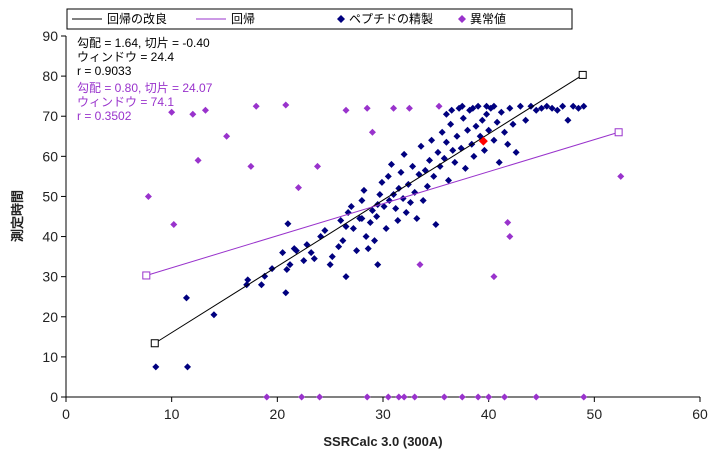  I want to click on legend: 回帰の改良 回帰 ペプチドの精製 異常値, so click(319, 19).